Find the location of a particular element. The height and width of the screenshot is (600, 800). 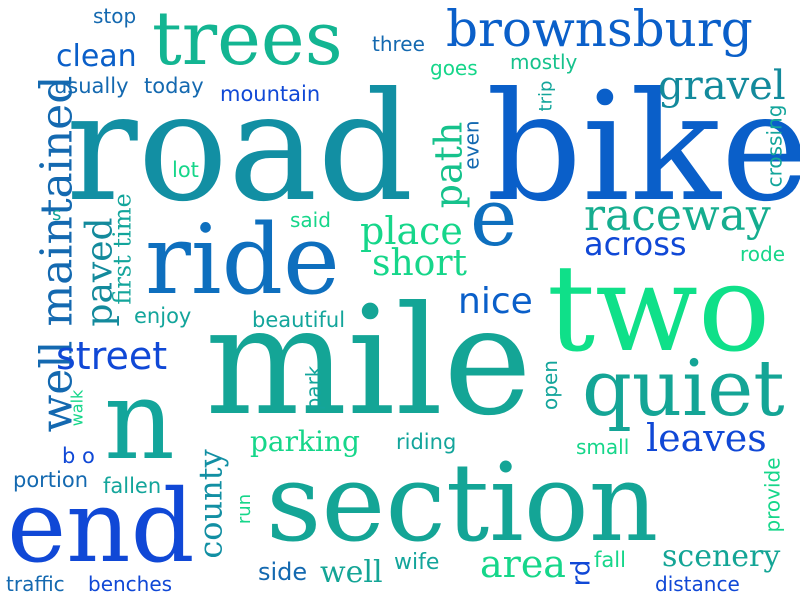

word-usually: usually is located at coordinates (91, 86).